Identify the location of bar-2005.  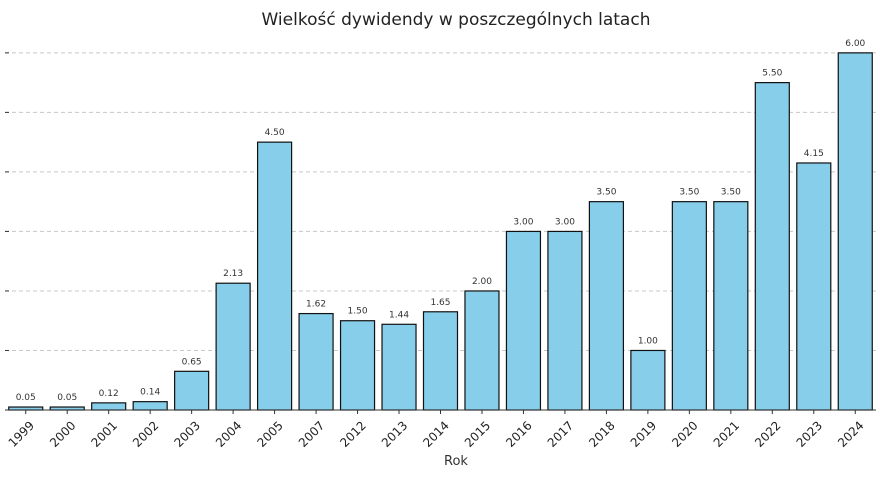
(274, 276).